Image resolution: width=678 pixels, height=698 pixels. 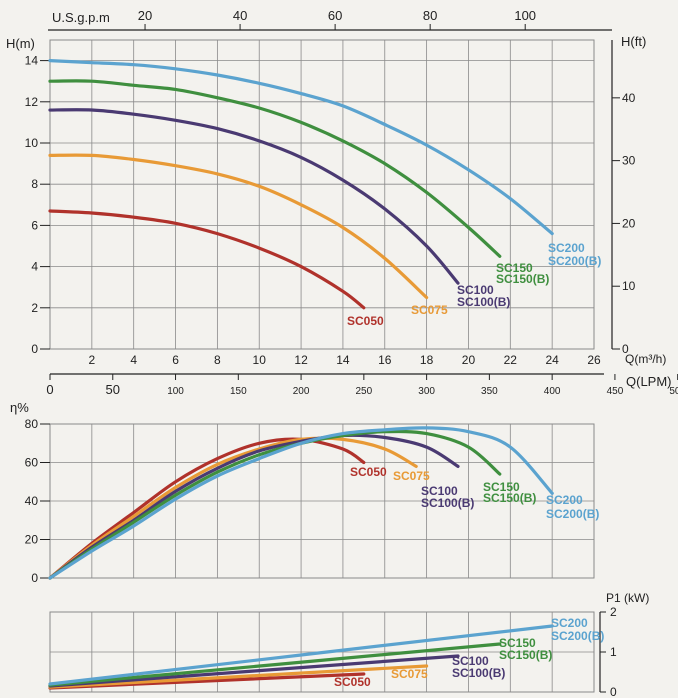 I want to click on flow-m3h-tick-label: 2, so click(x=92, y=360).